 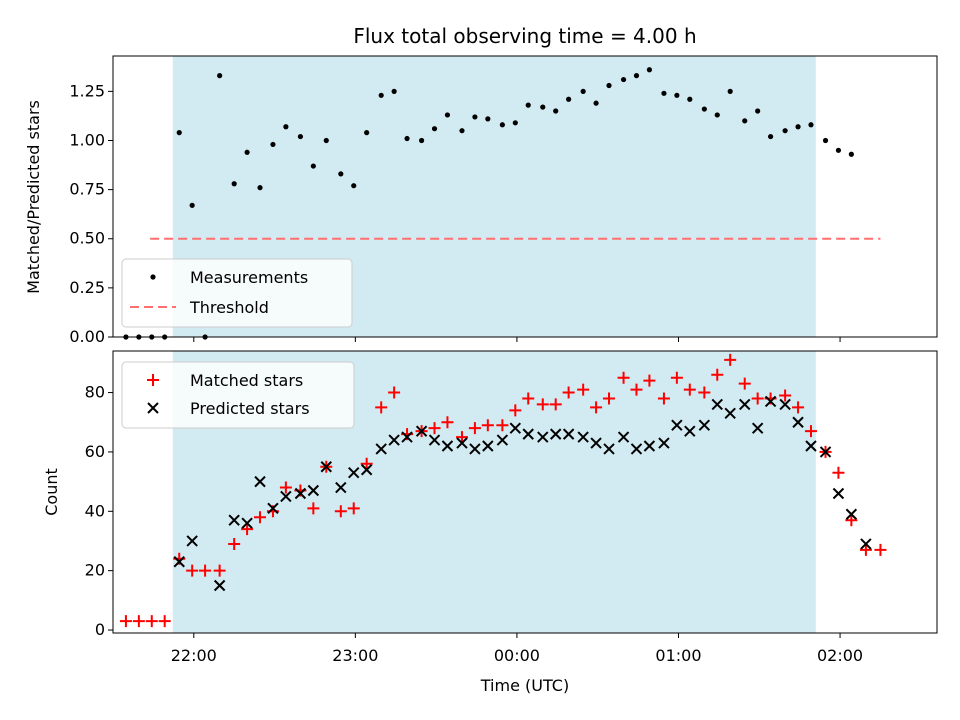 I want to click on y-tick-label: 0.25, so click(x=87, y=287).